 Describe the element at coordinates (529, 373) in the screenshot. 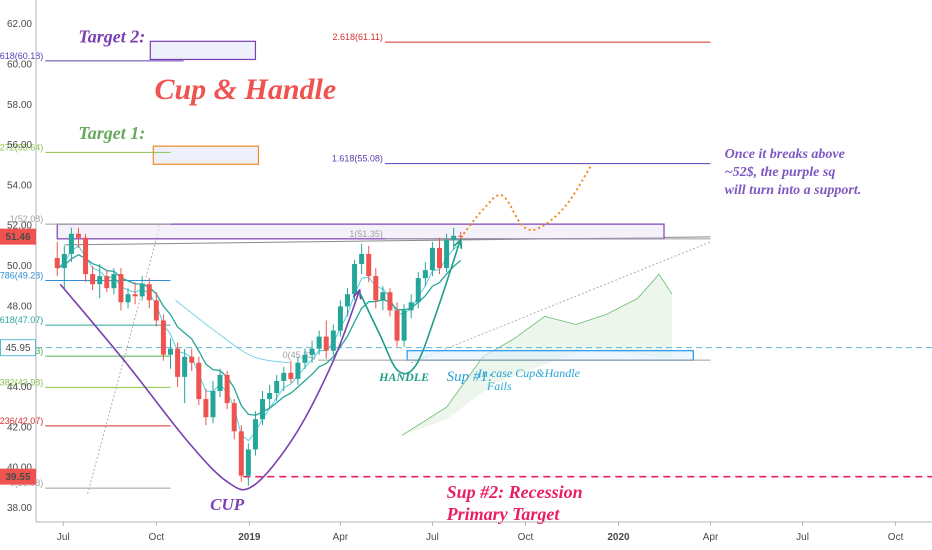

I see `annotation-sup-1-note-0: In case Cup&Handle` at that location.